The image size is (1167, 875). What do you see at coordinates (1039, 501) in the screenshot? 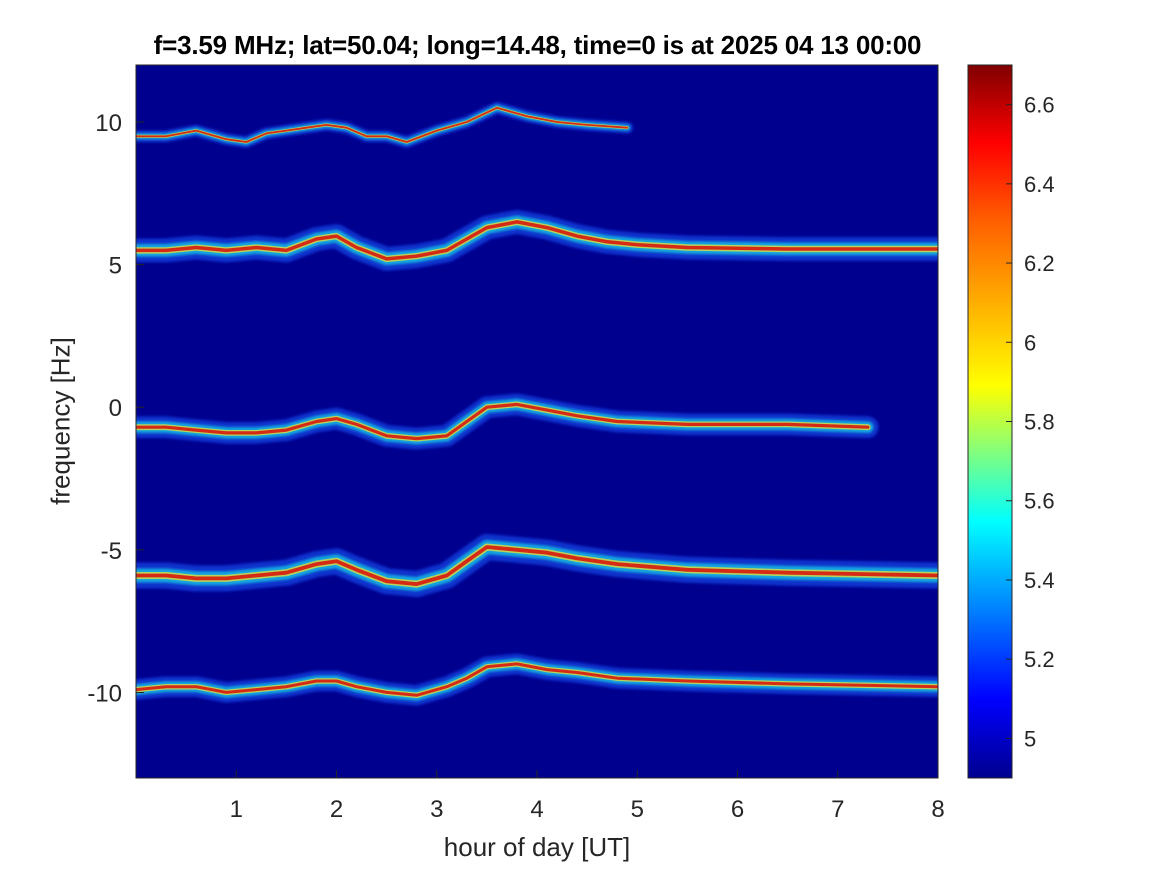
I see `colorbar-tick-label: 5.6` at bounding box center [1039, 501].